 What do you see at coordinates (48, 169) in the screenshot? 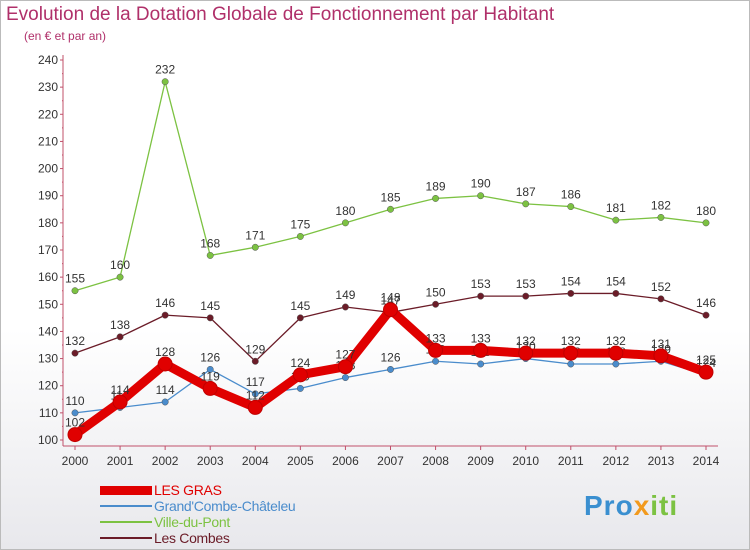
I see `y-tick-label: 200` at bounding box center [48, 169].